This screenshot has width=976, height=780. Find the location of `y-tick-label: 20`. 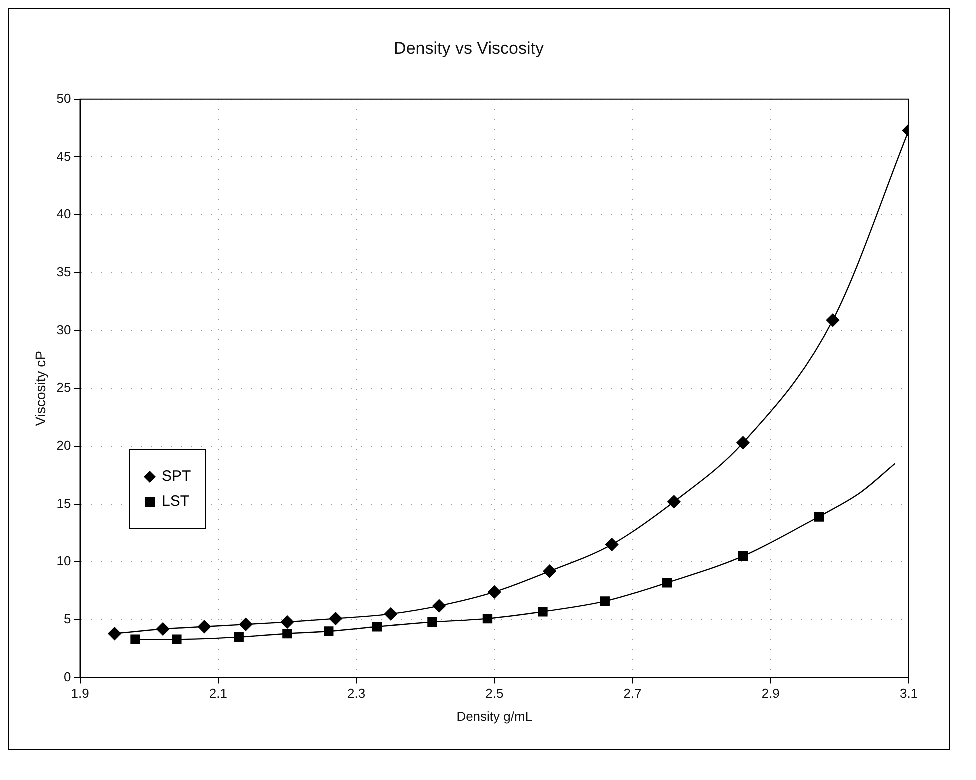

y-tick-label: 20 is located at coordinates (64, 446).